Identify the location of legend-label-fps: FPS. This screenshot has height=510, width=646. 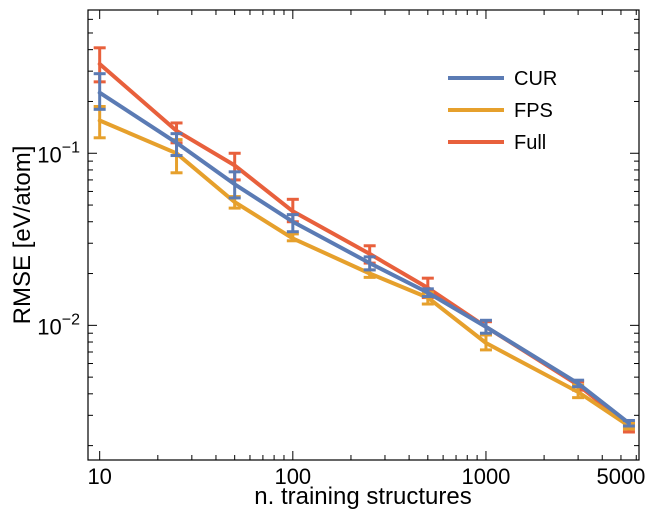
(533, 111).